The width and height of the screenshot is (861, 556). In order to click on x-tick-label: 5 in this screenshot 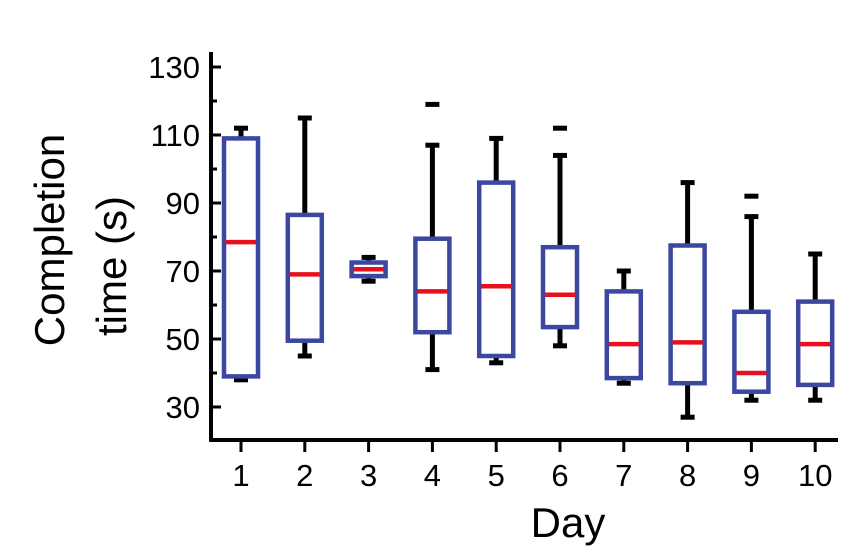, I will do `click(496, 475)`.